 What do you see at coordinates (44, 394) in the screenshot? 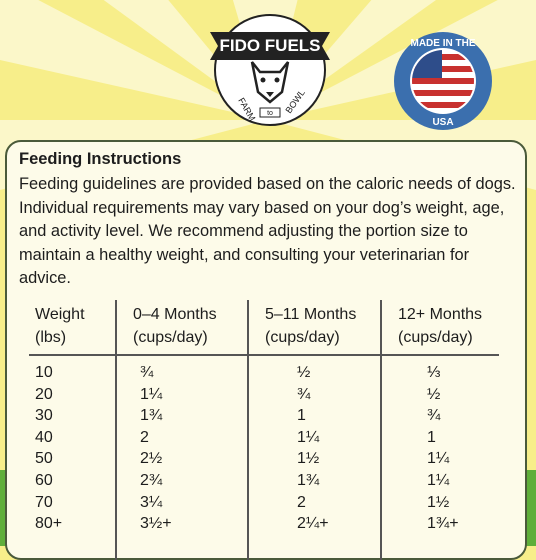
I see `table-cell: 20` at bounding box center [44, 394].